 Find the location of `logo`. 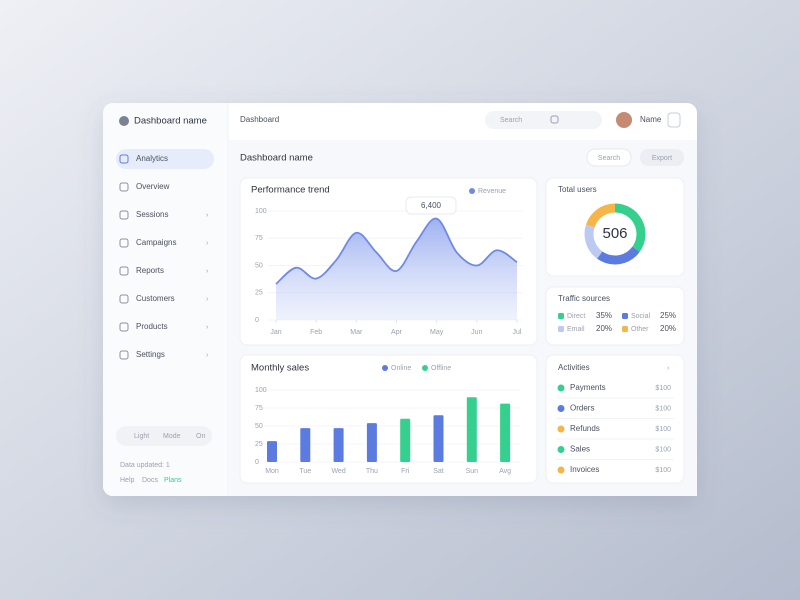

logo is located at coordinates (124, 121).